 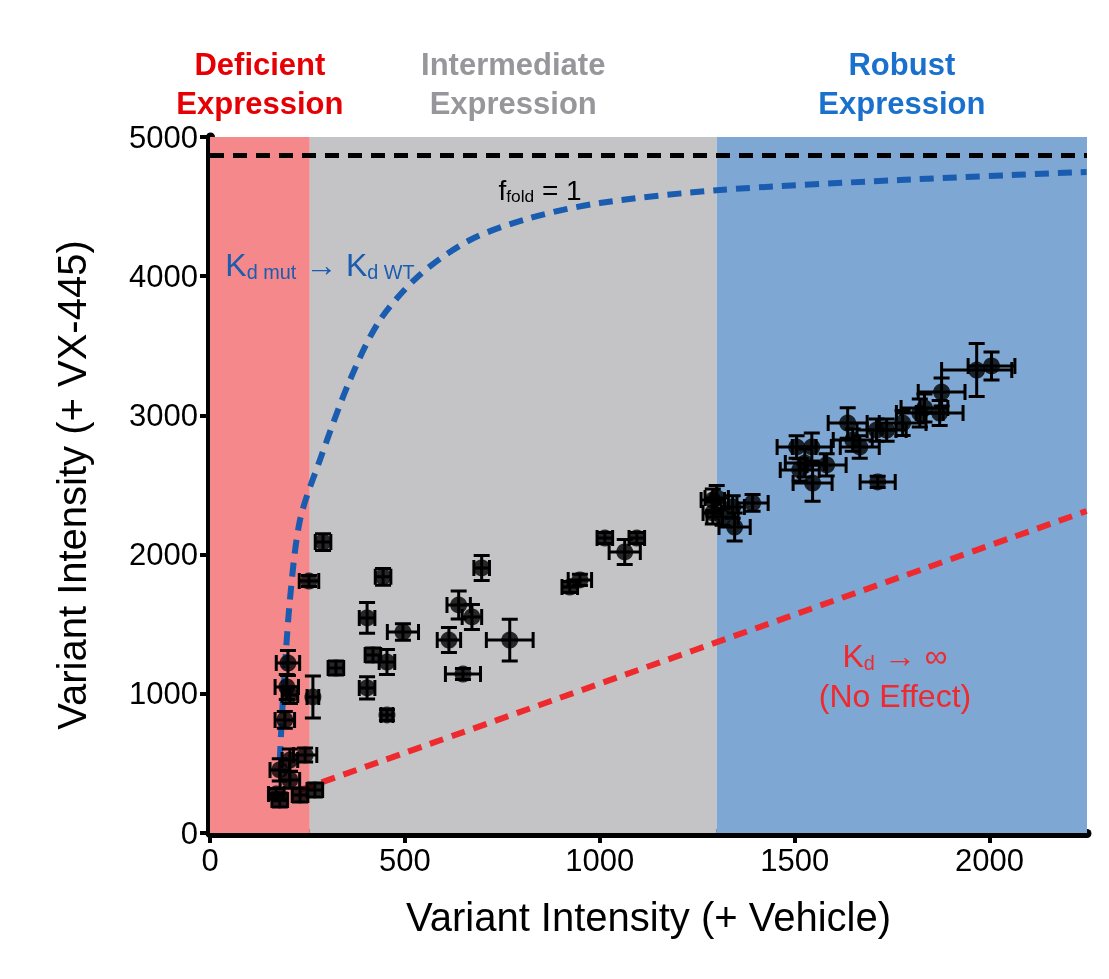 What do you see at coordinates (163, 415) in the screenshot?
I see `y-tick-label: 3000` at bounding box center [163, 415].